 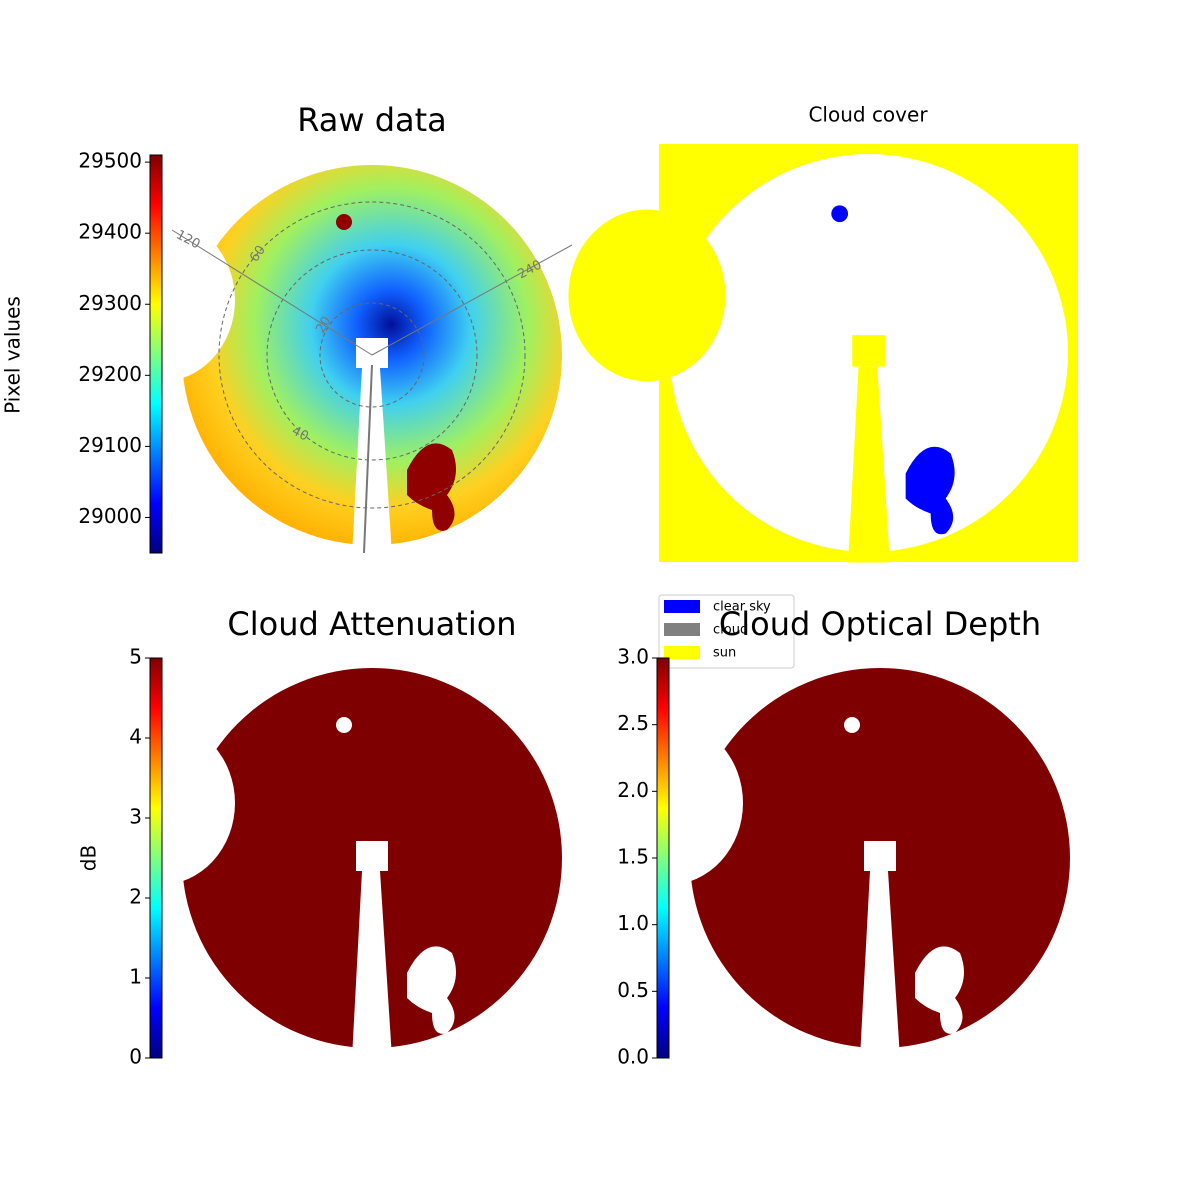 I want to click on legend-label: clear sky, so click(x=742, y=607).